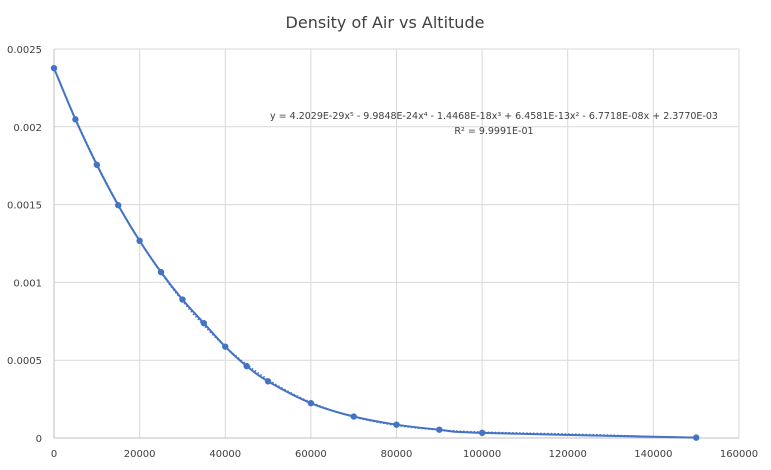 The image size is (771, 470). What do you see at coordinates (397, 454) in the screenshot?
I see `x-tick-label: 80000` at bounding box center [397, 454].